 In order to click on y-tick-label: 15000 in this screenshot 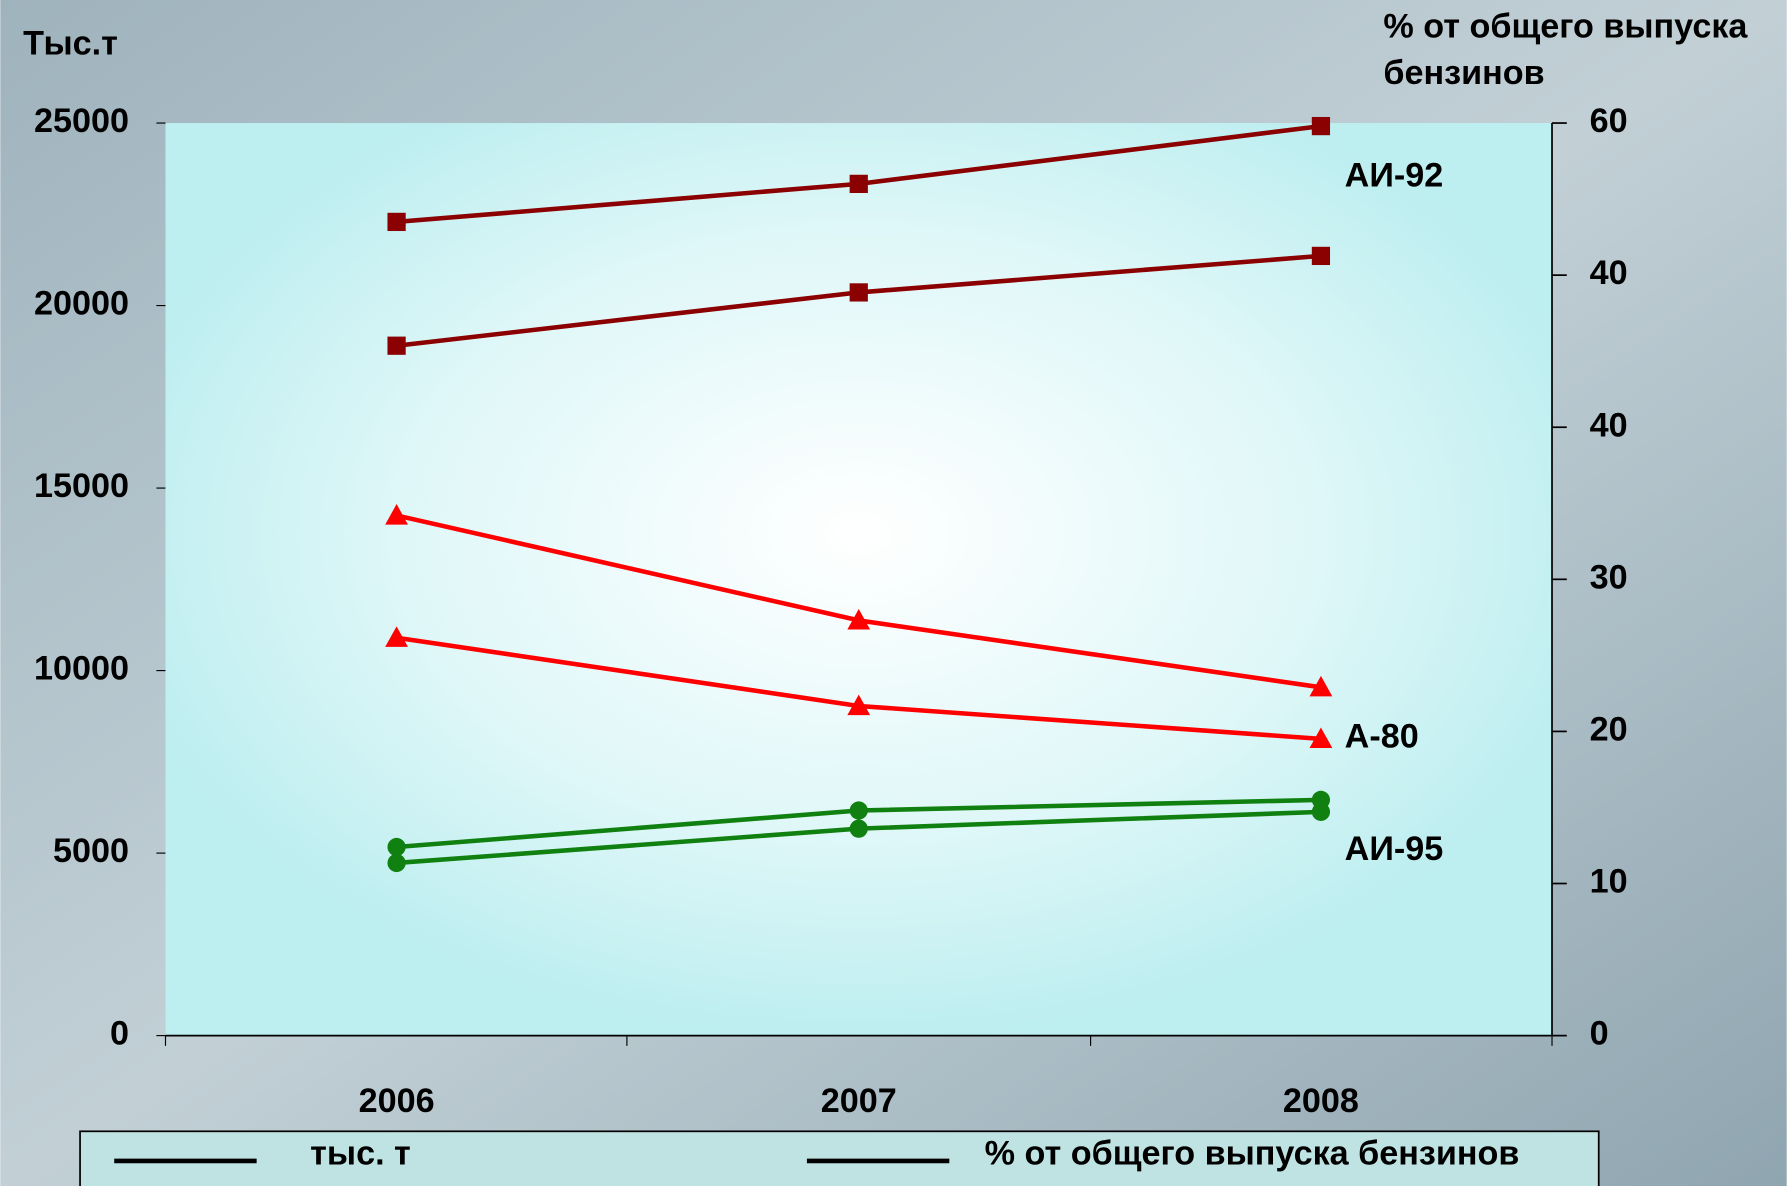, I will do `click(81, 486)`.